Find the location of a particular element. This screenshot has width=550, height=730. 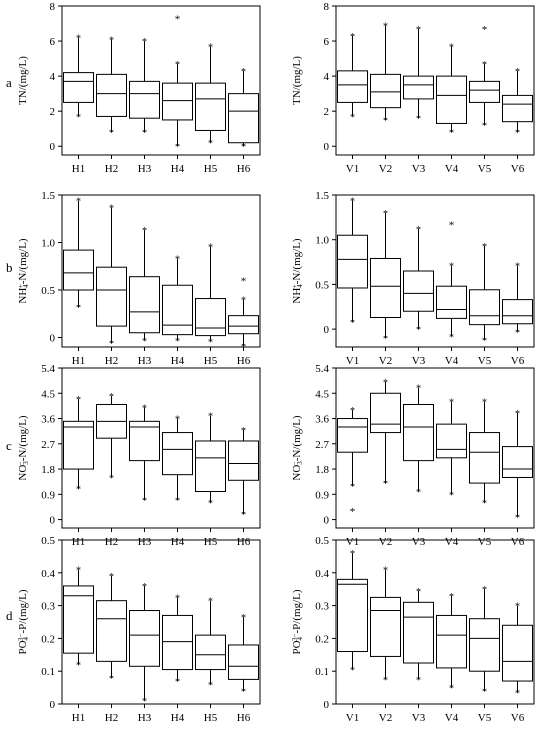

panel-4-2-y-axis-label: PO43−-P/(mg/L) is located at coordinates (297, 621).